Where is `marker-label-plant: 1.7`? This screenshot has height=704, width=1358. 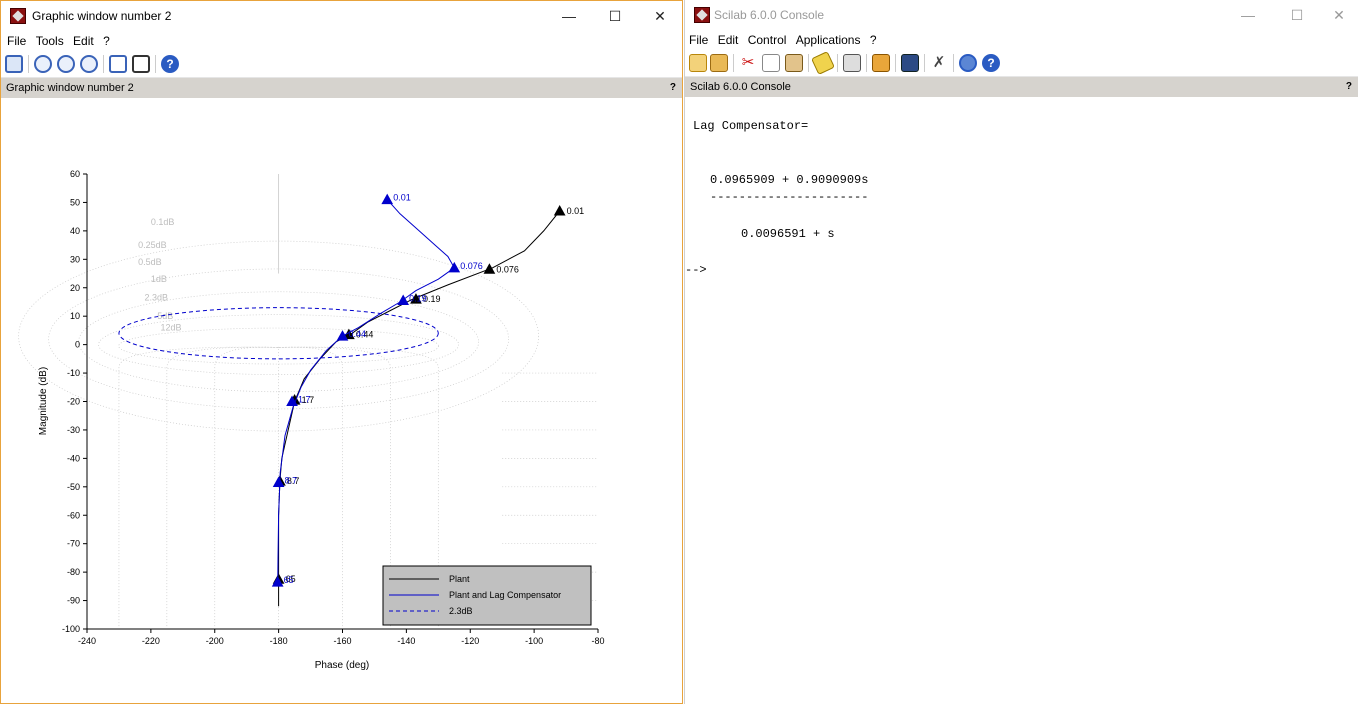 marker-label-plant: 1.7 is located at coordinates (308, 400).